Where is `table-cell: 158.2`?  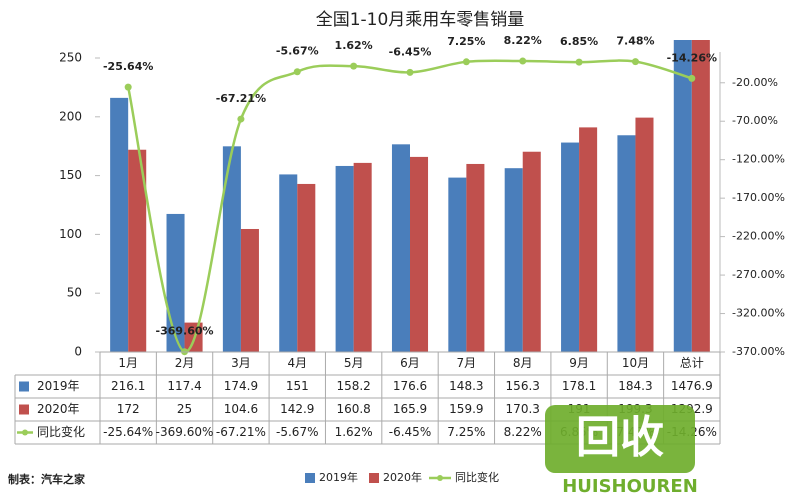 table-cell: 158.2 is located at coordinates (353, 386).